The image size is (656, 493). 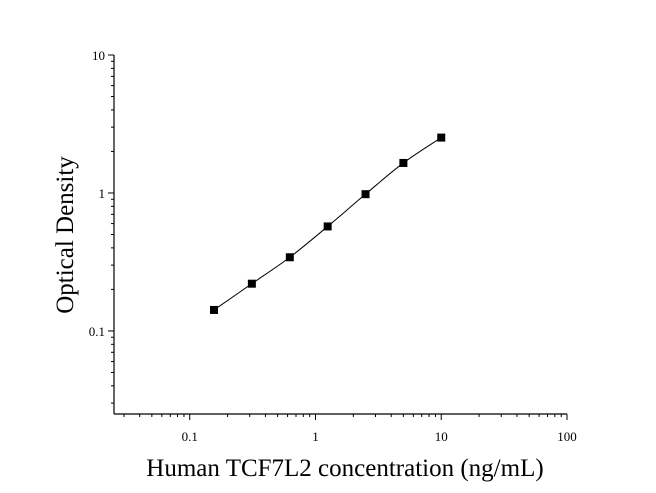 I want to click on x-tick-label: 1, so click(x=315, y=436).